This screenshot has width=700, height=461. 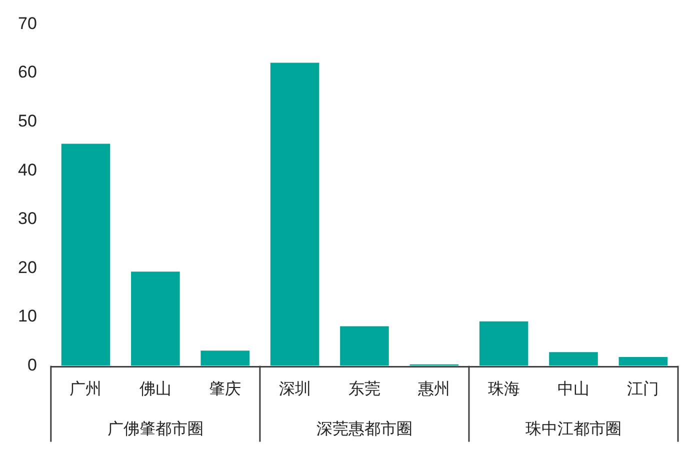 I want to click on y-tick-label: 60, so click(x=27, y=72).